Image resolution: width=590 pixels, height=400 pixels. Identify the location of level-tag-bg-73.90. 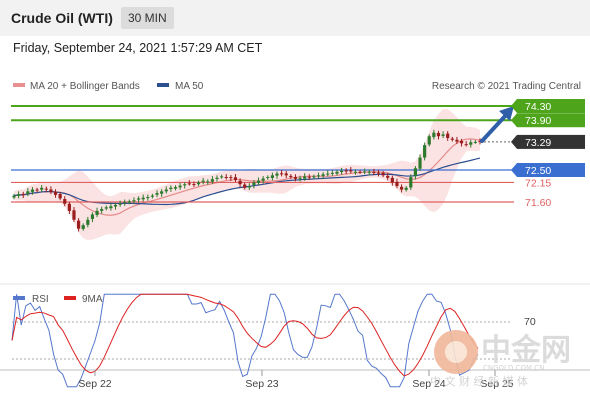
(551, 120).